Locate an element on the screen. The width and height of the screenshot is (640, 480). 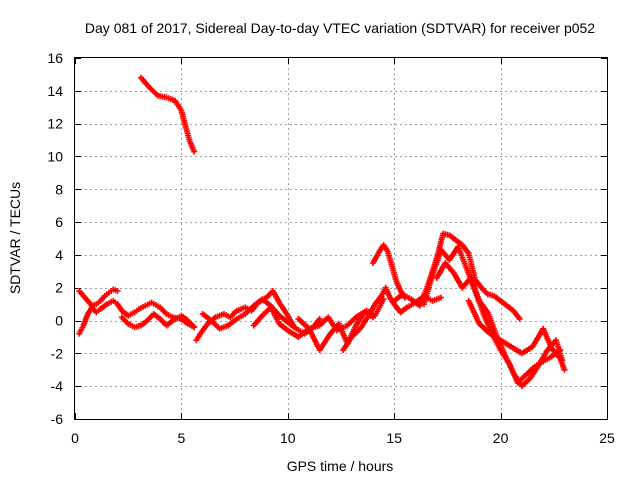
y-tick-label: 14 is located at coordinates (55, 91).